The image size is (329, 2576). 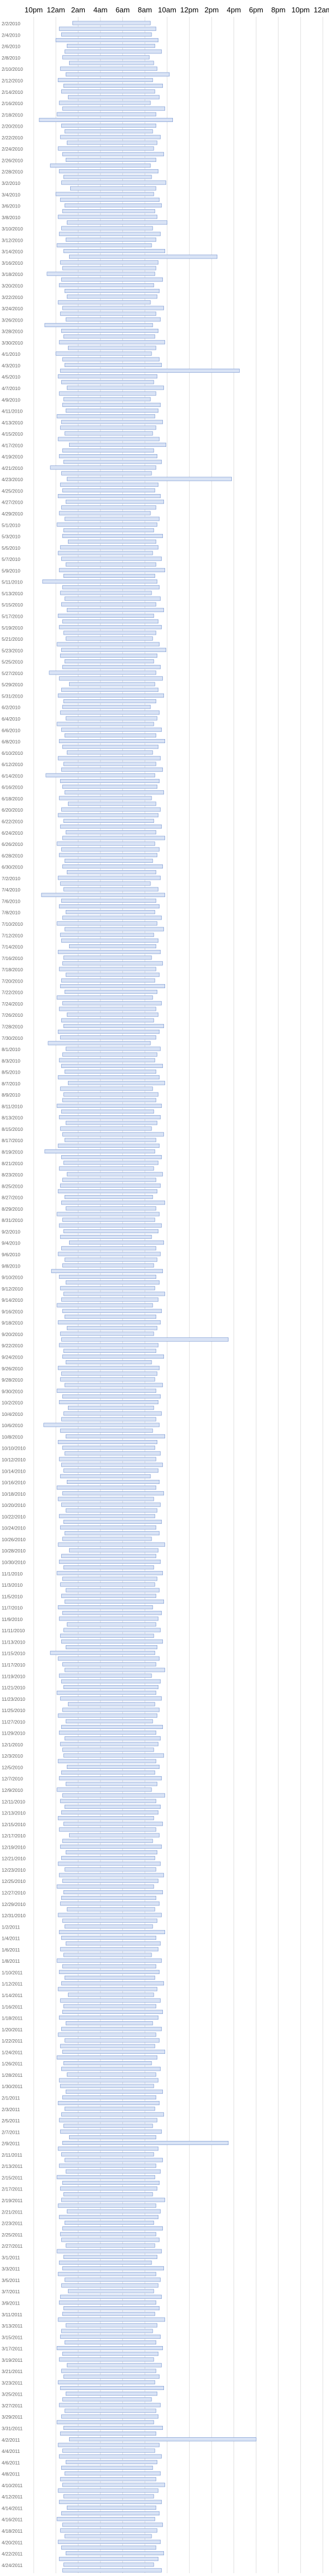 What do you see at coordinates (12, 1380) in the screenshot?
I see `y-date-label: 9/28/2010` at bounding box center [12, 1380].